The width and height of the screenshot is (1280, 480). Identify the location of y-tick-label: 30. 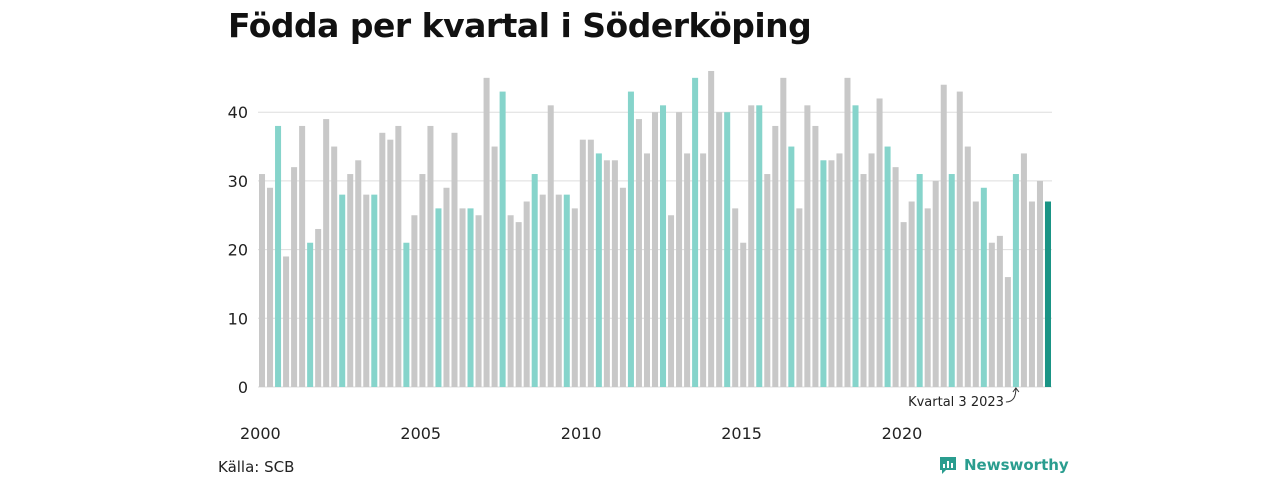
(238, 181).